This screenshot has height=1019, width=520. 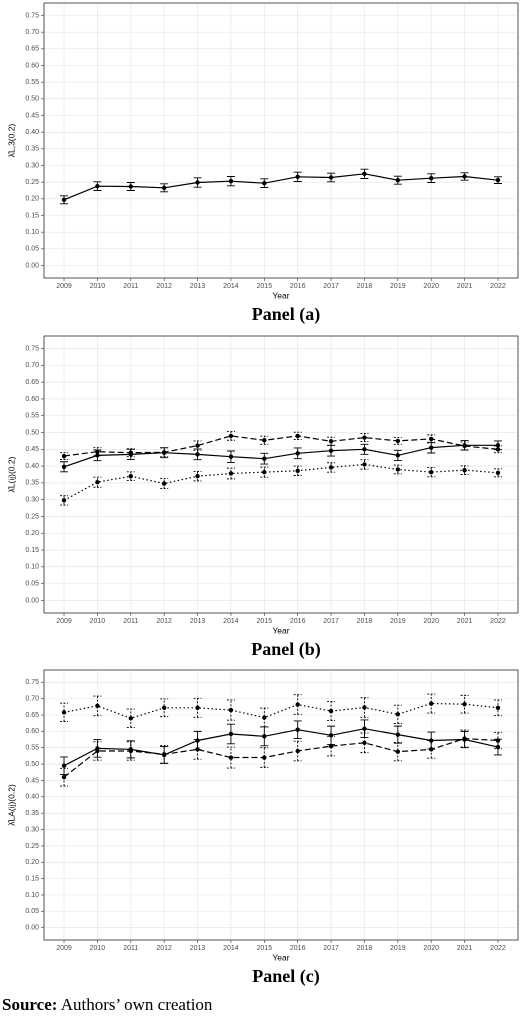 What do you see at coordinates (32, 132) in the screenshot?
I see `y-tick-label: 0.40` at bounding box center [32, 132].